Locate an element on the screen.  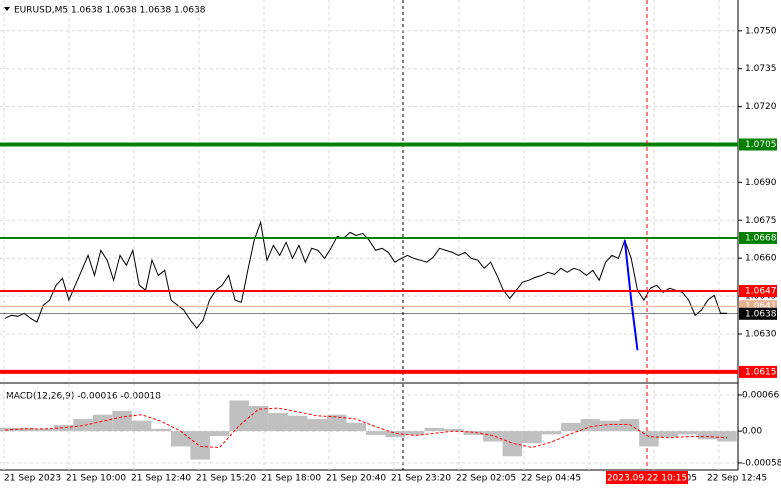
level-tag-label: 1.0705 is located at coordinates (761, 145).